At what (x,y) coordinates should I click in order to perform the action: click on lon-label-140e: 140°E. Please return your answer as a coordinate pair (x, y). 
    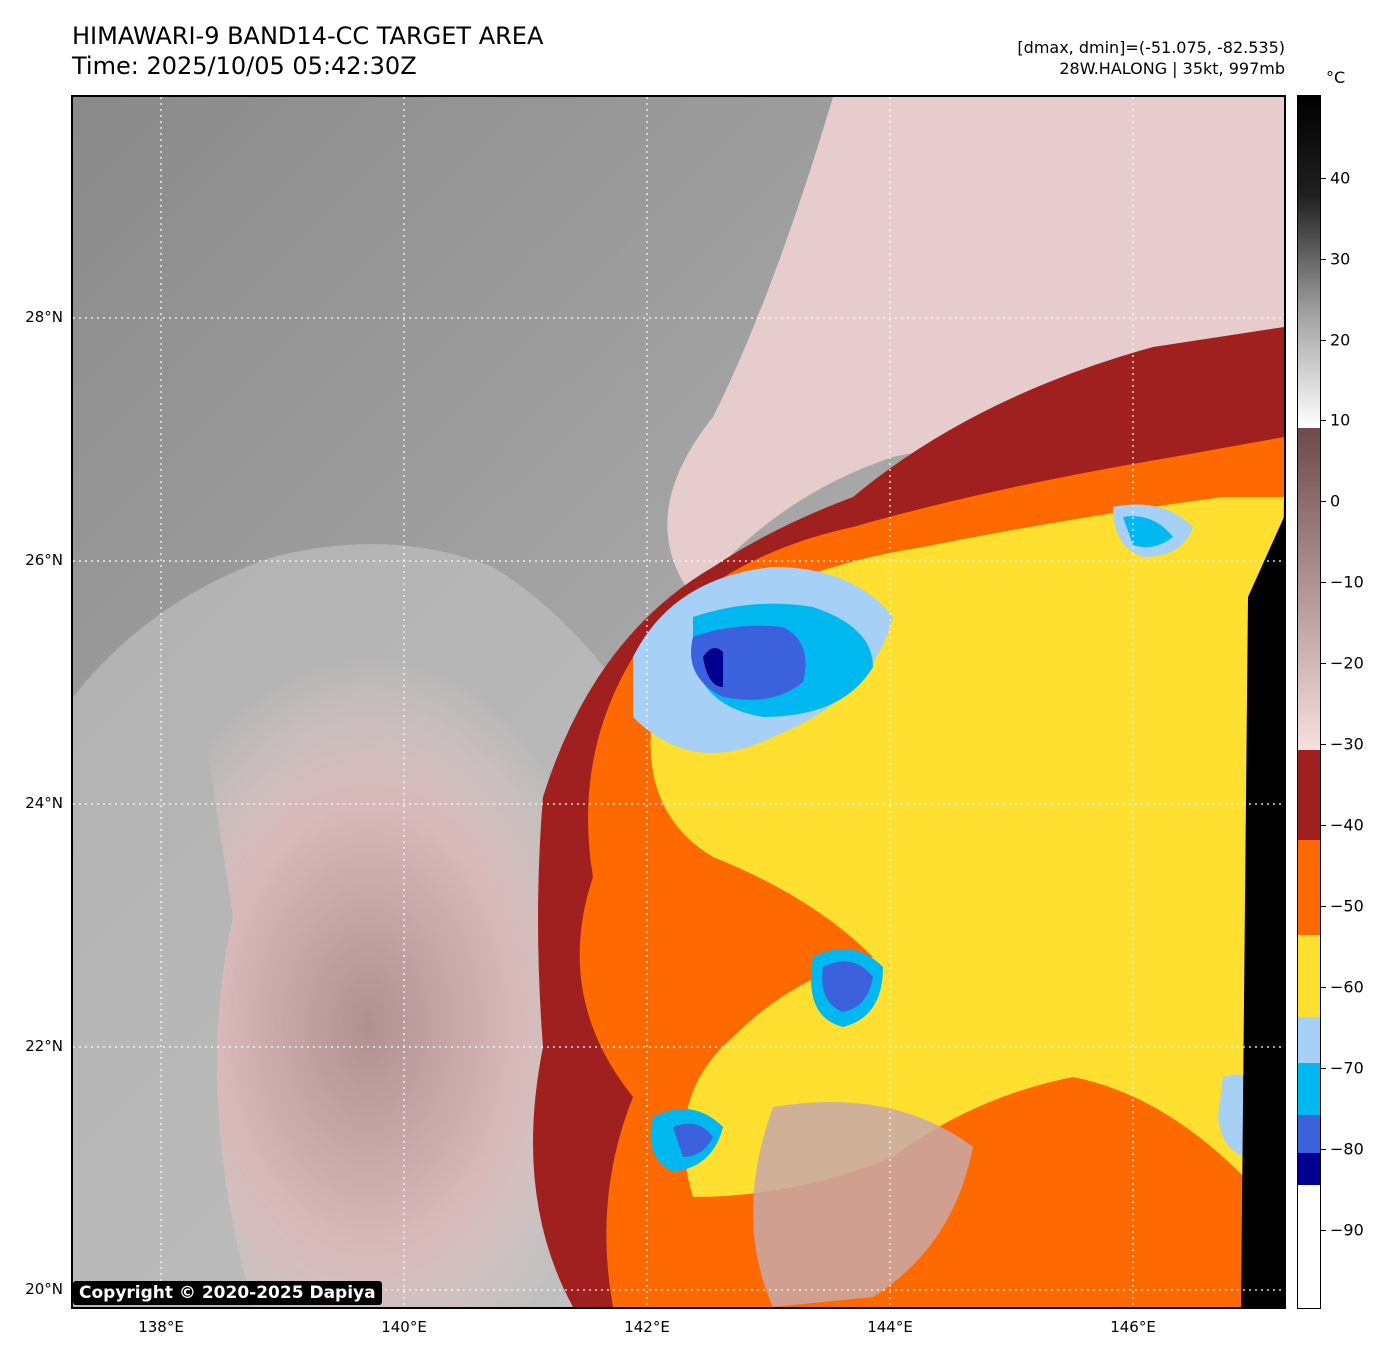
    Looking at the image, I should click on (404, 1327).